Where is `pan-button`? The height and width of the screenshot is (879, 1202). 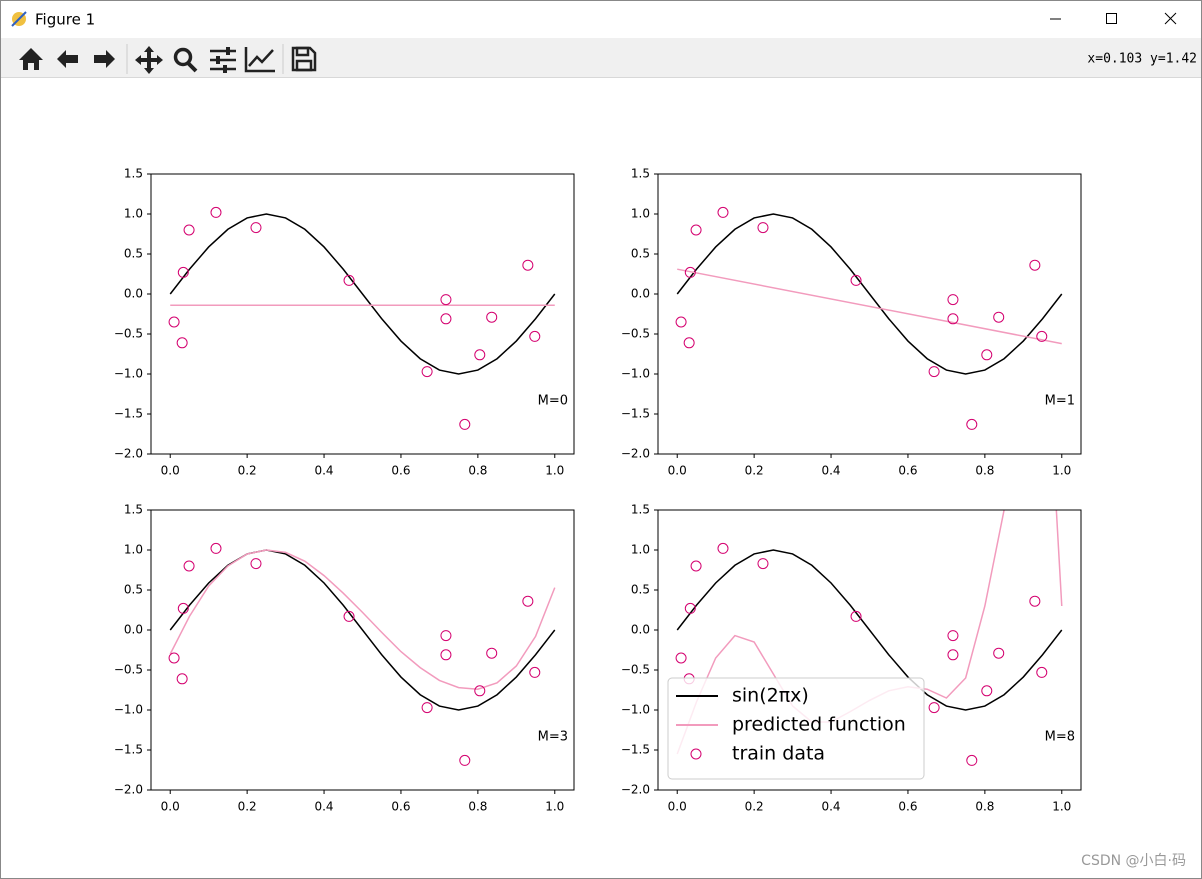
pan-button is located at coordinates (149, 60).